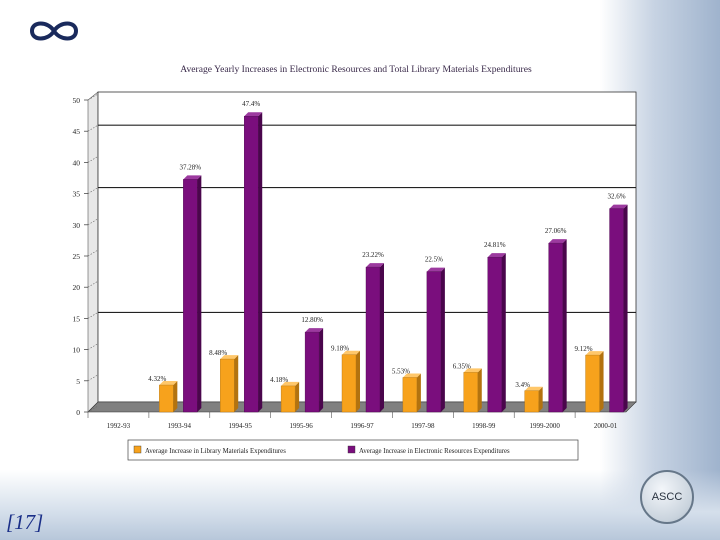 Image resolution: width=720 pixels, height=540 pixels. I want to click on x-tick-label: 1997-98, so click(423, 426).